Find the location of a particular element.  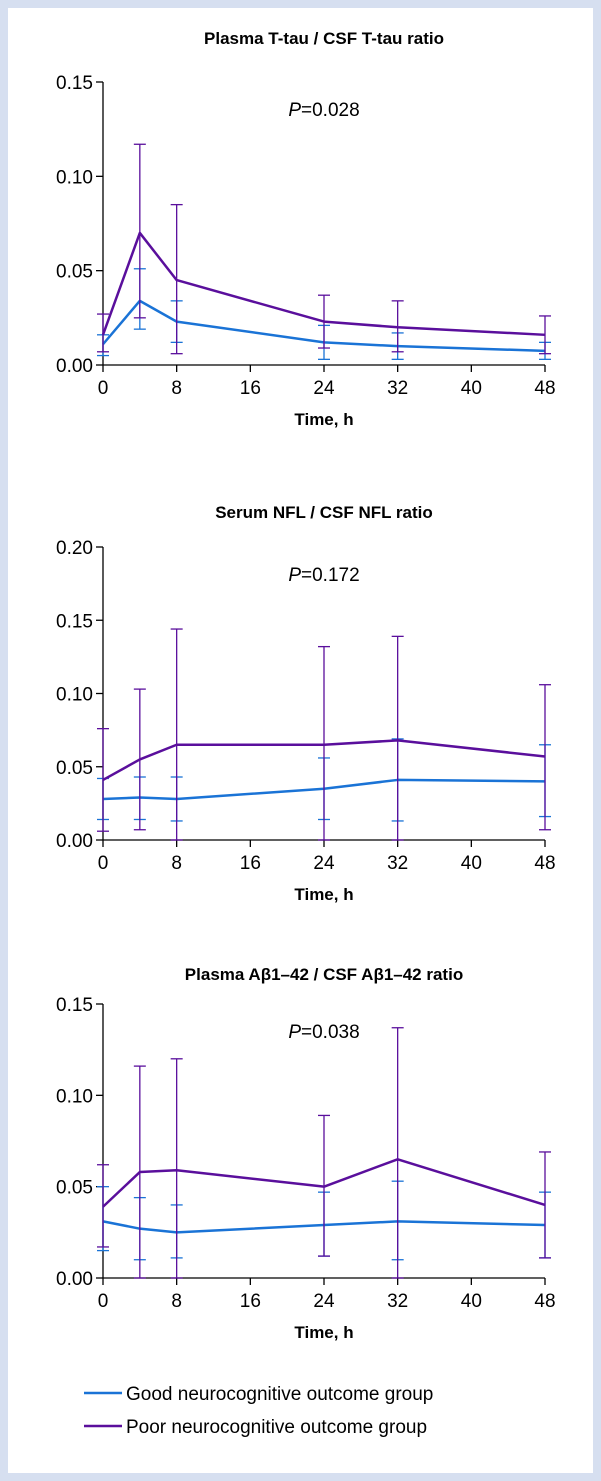

chart-title: Serum NFL / CSF NFL ratio is located at coordinates (324, 512).